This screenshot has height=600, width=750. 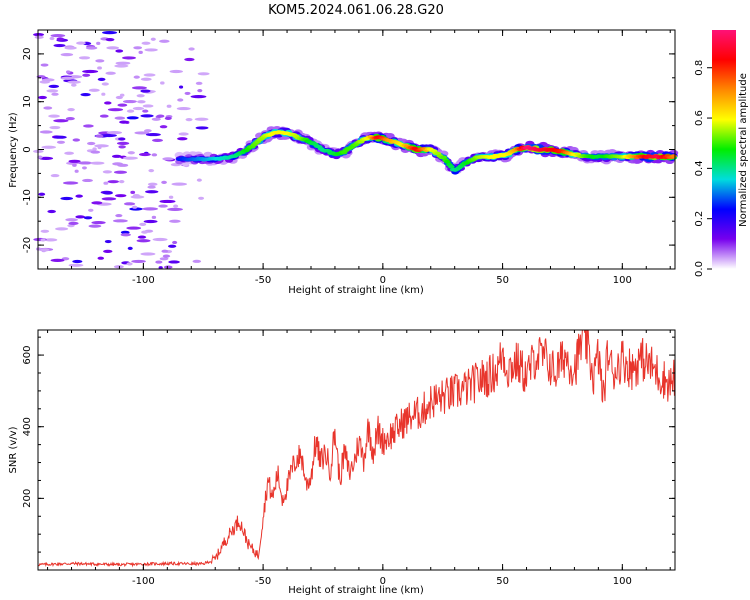 I want to click on colorbar-tick-label: 0.2, so click(x=699, y=219).